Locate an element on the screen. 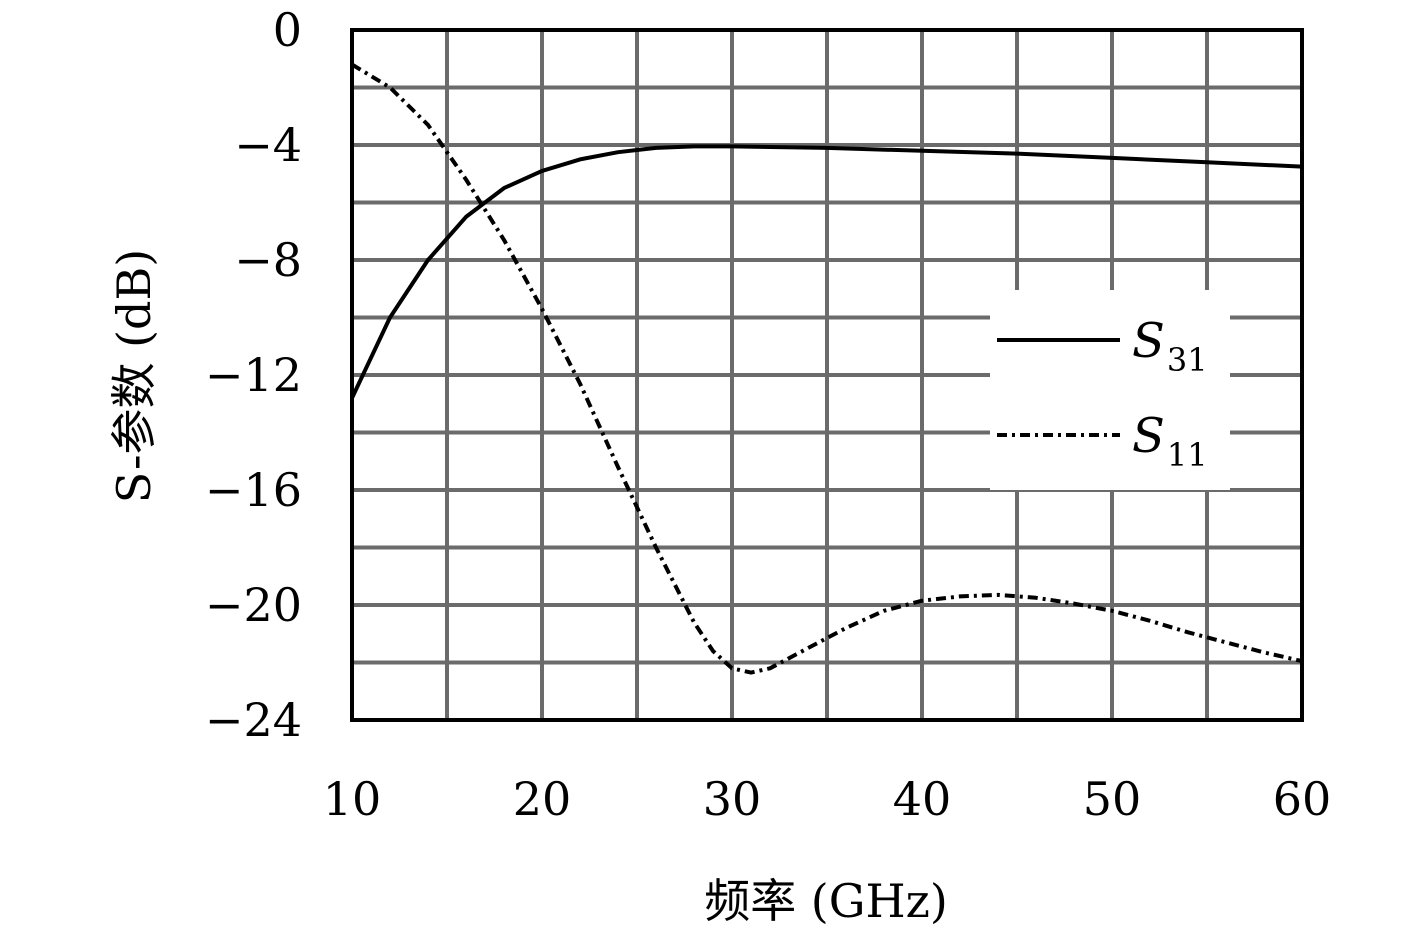  x-tick-label: 50 is located at coordinates (1112, 799).